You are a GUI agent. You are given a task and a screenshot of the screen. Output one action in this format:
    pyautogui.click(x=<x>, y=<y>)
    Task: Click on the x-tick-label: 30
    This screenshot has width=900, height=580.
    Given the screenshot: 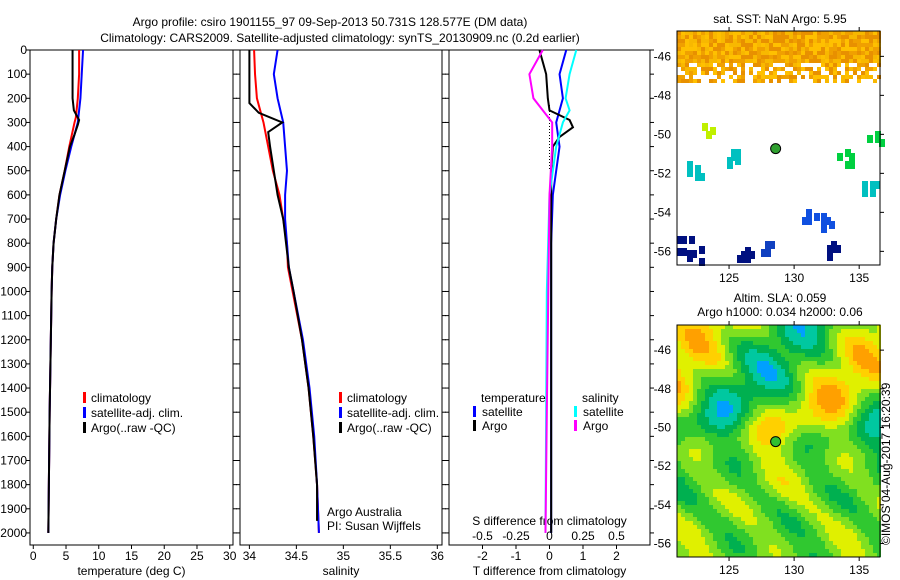 What is the action you would take?
    pyautogui.click(x=230, y=556)
    